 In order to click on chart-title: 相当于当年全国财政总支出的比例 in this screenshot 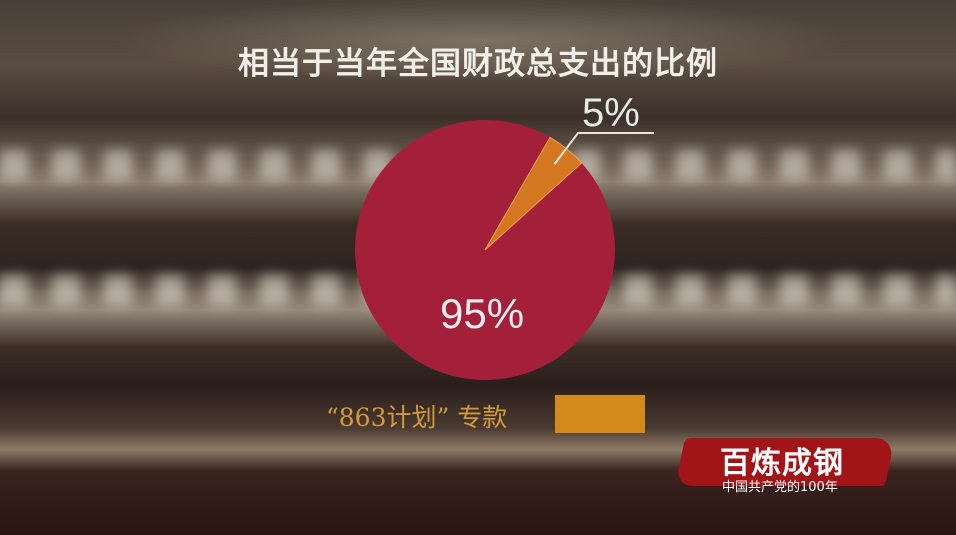, I will do `click(478, 64)`.